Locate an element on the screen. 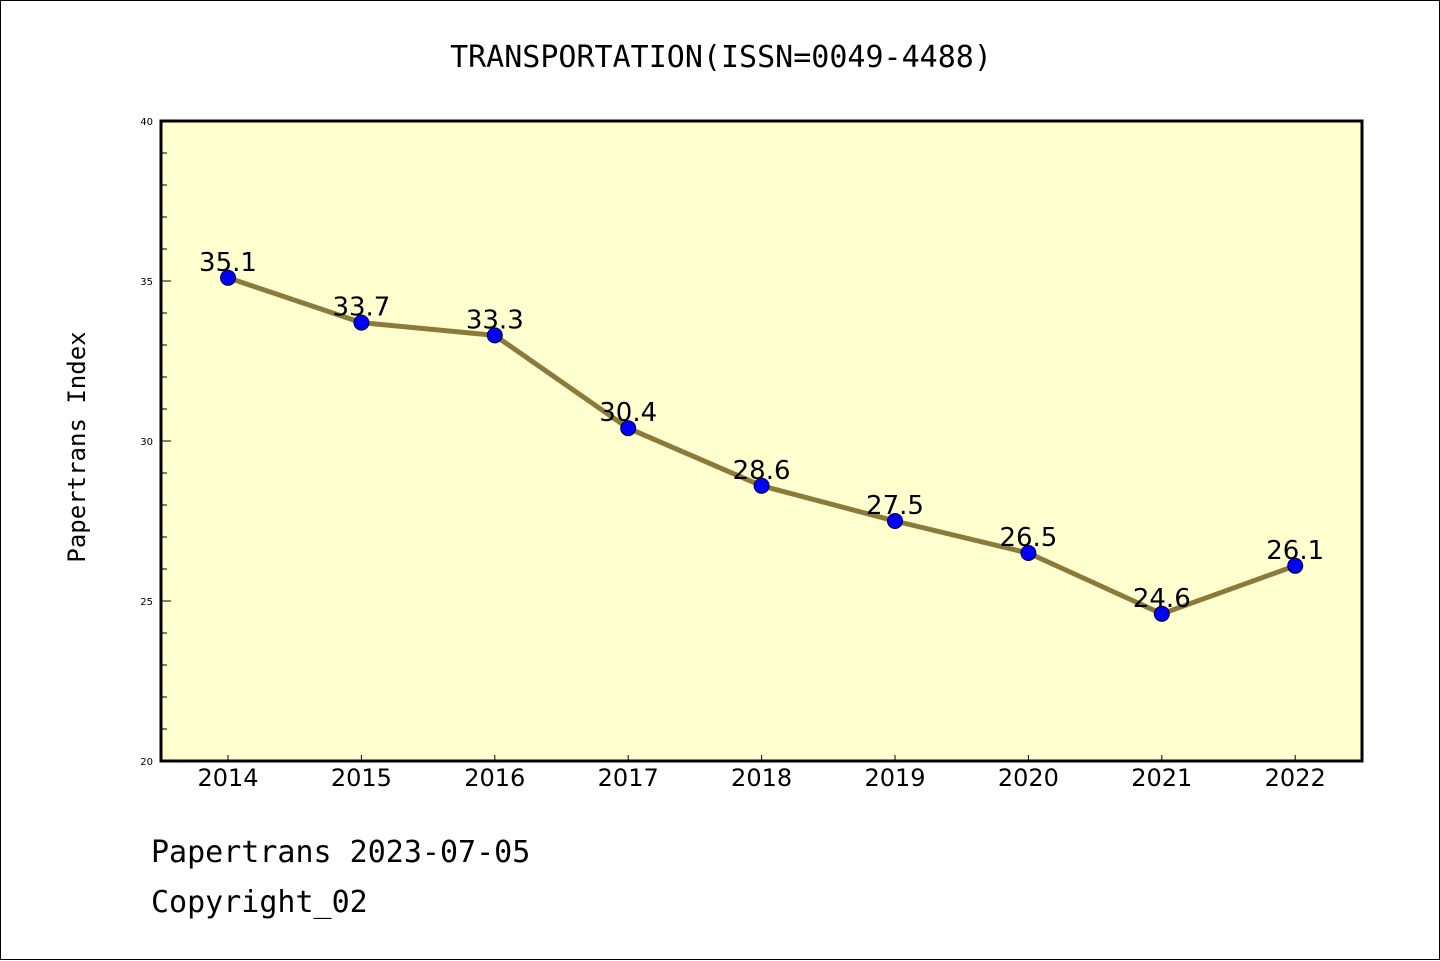 This screenshot has width=1440, height=961. y-tick-label: 20 is located at coordinates (146, 762).